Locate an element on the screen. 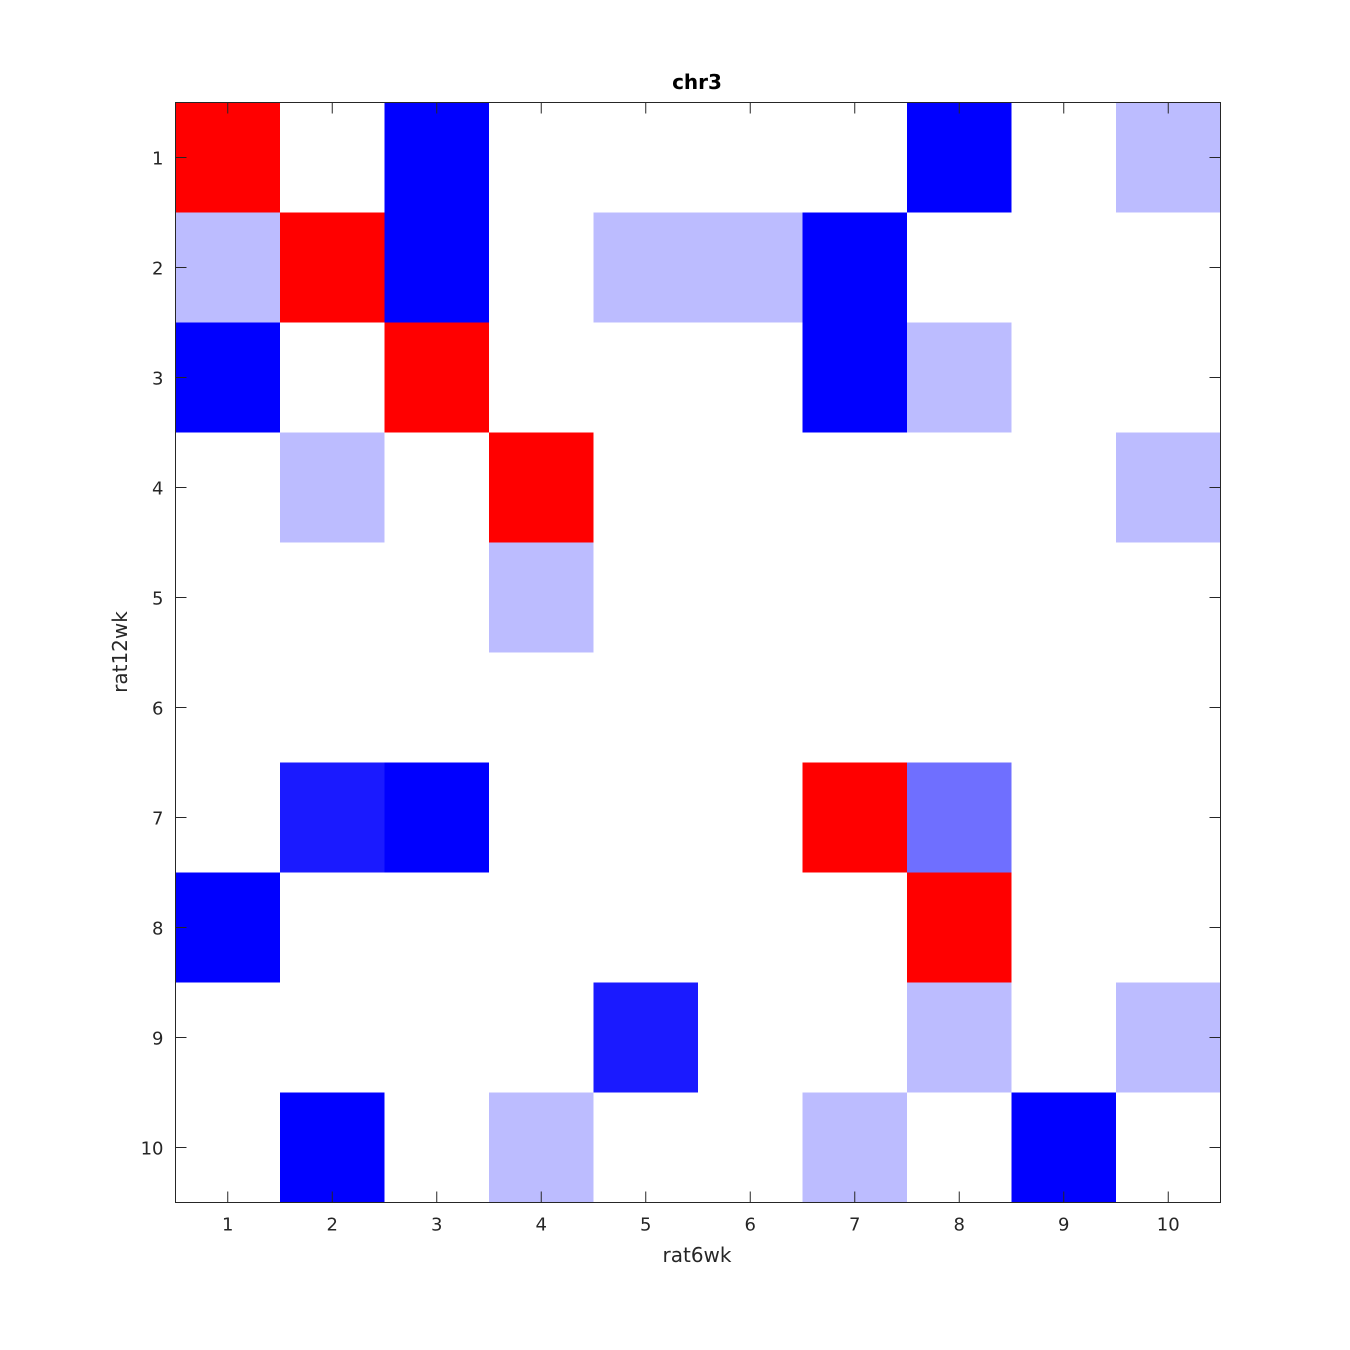 Image resolution: width=1350 pixels, height=1350 pixels. heatmap-cell-r4-c4 is located at coordinates (541, 487).